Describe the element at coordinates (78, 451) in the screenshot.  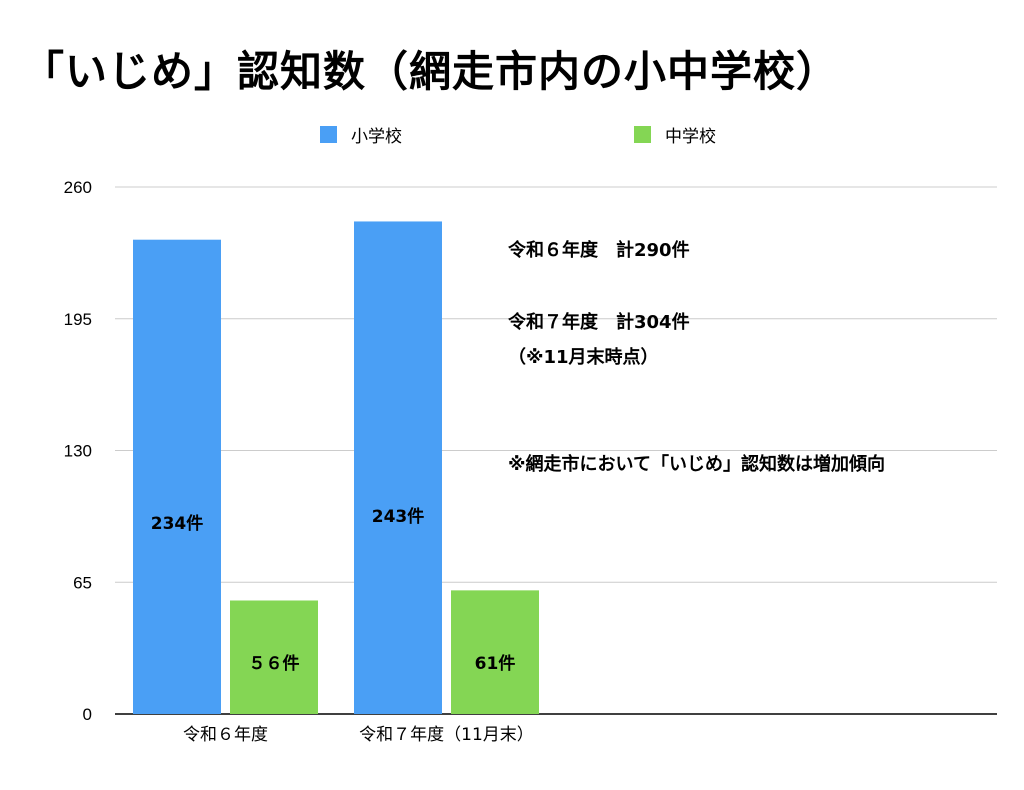
I see `y-tick-label: 130` at that location.